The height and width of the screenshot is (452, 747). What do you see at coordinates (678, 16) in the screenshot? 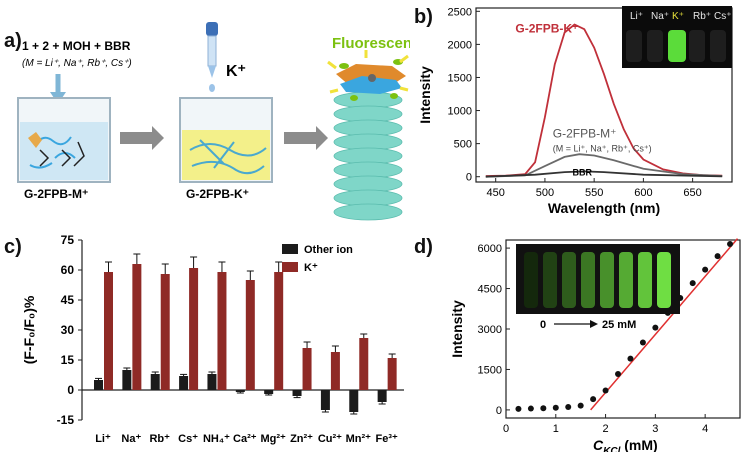
I see `inset-ion-label: K⁺` at bounding box center [678, 16].